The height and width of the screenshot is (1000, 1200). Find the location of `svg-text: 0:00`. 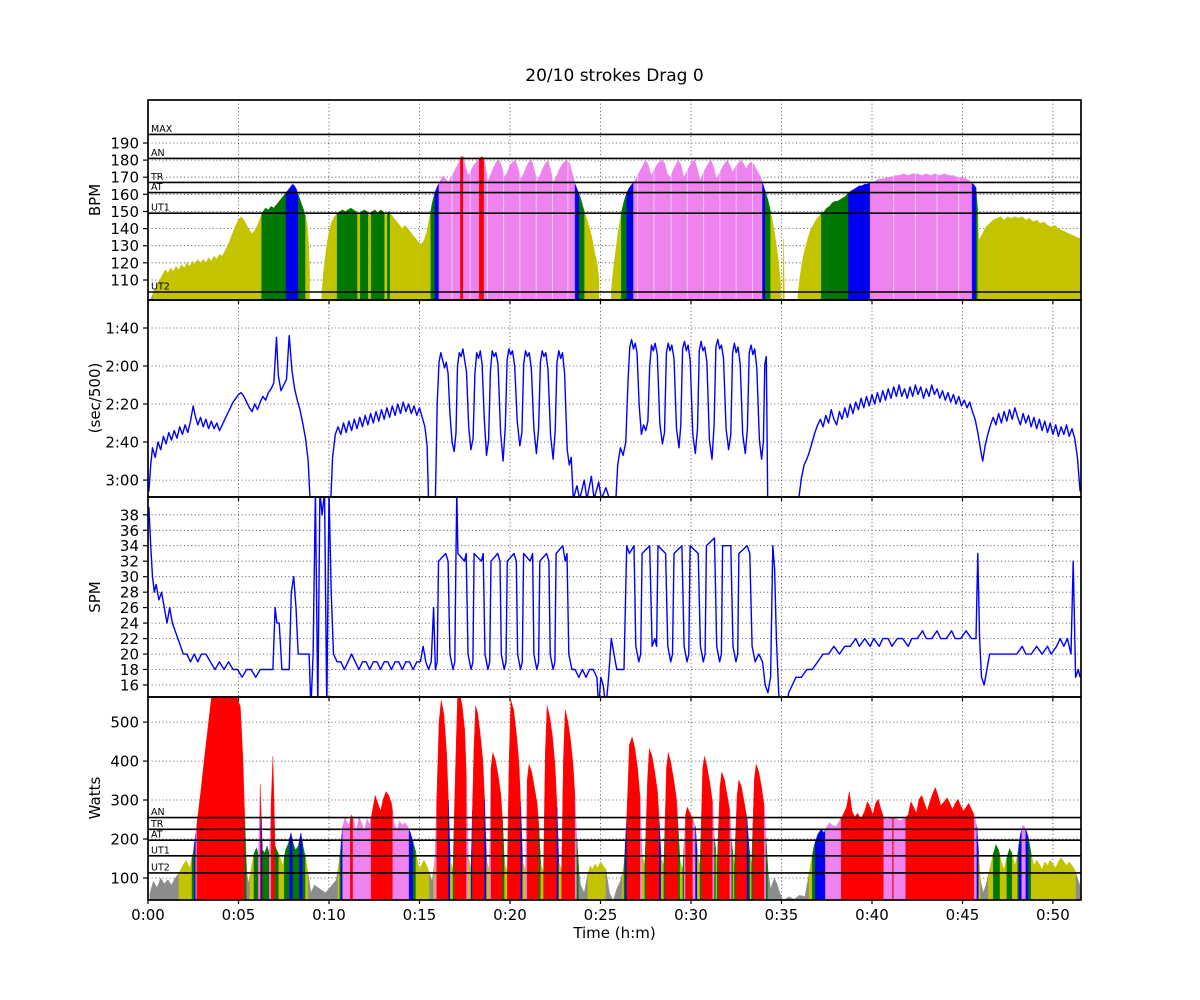

svg-text: 0:00 is located at coordinates (148, 915).